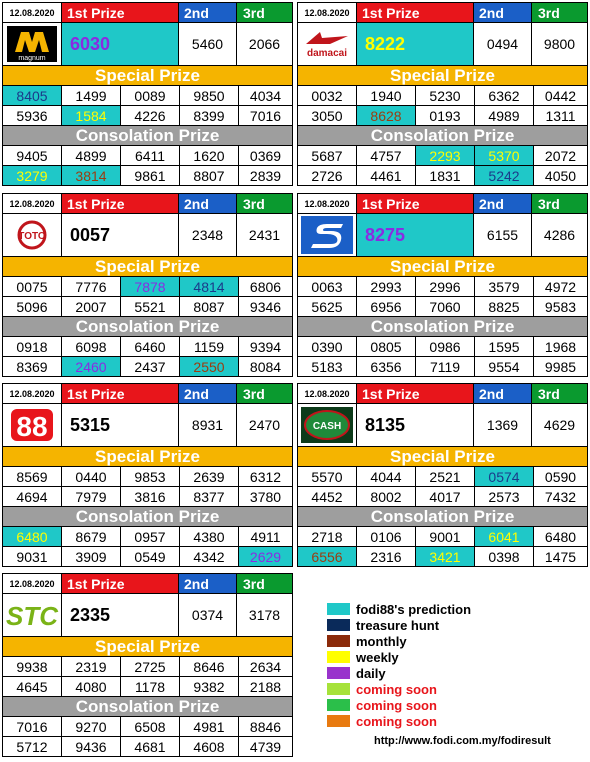  Describe the element at coordinates (442, 556) in the screenshot. I see `consolation-prize-row: 6556 2316 3421 0398 1475` at that location.